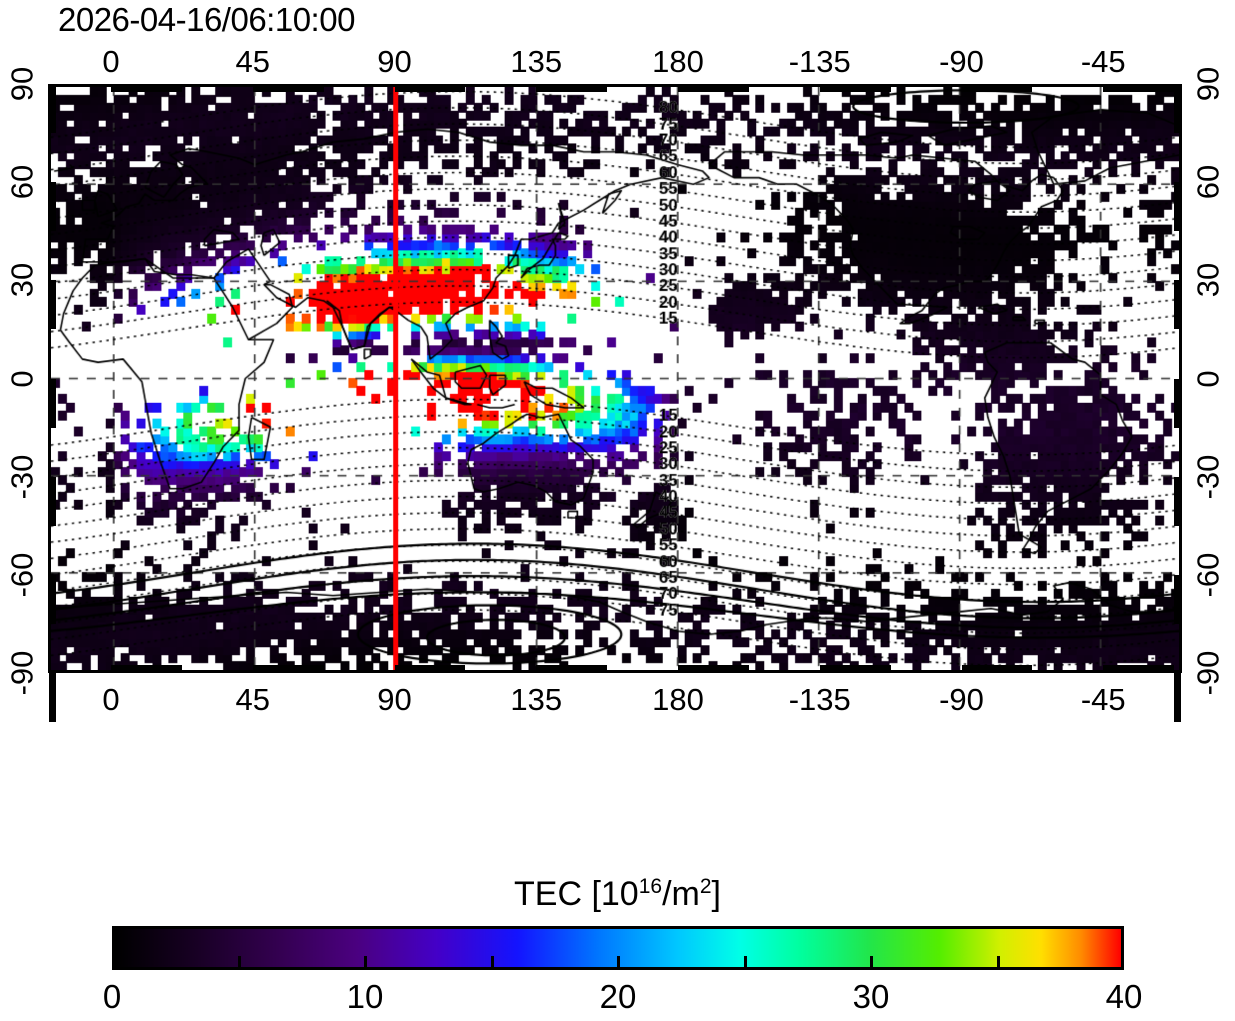 This screenshot has width=1235, height=1021. I want to click on tec-colorbar, so click(618, 948).